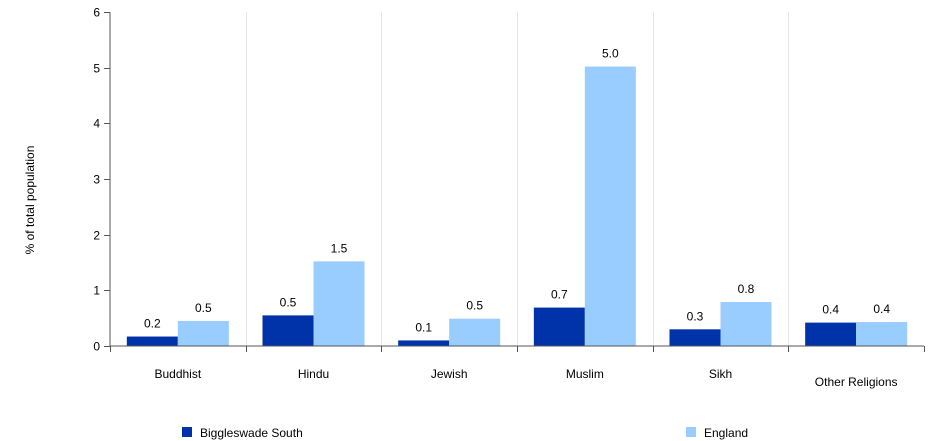  Describe the element at coordinates (339, 248) in the screenshot. I see `data-label: 1.5` at that location.